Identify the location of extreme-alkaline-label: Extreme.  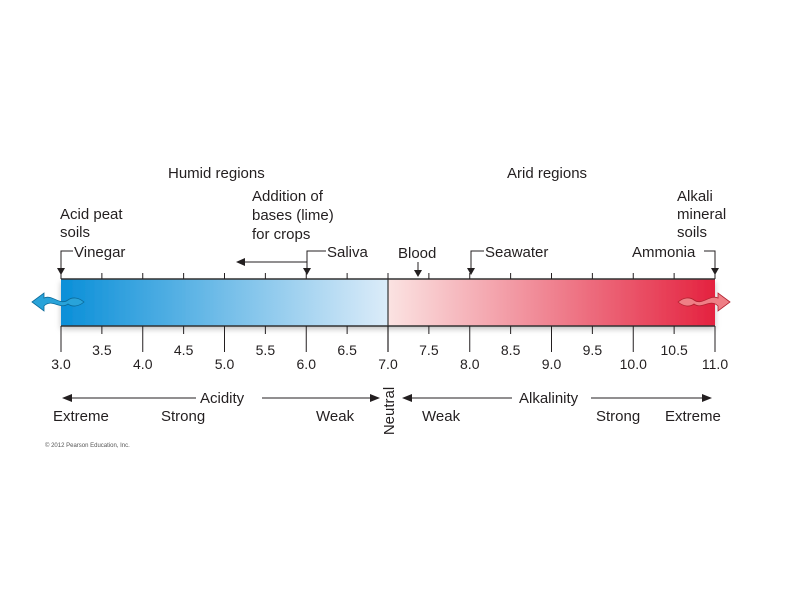
(693, 416).